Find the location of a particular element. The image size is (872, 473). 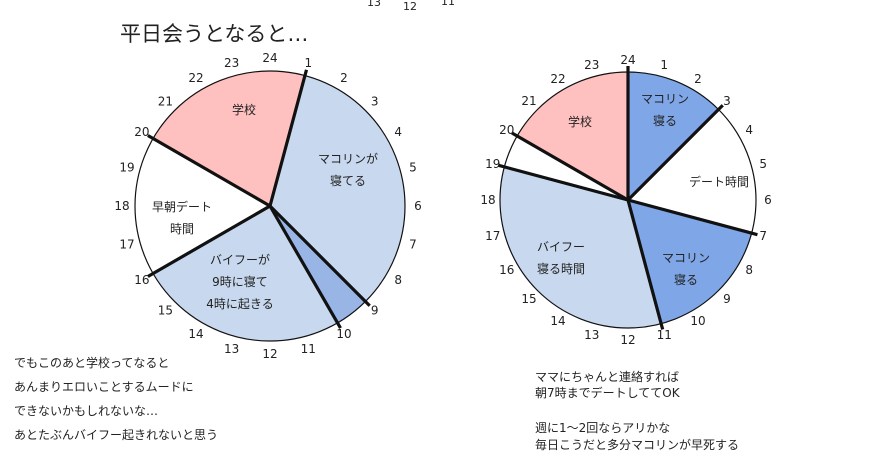

right-slice-label-3-1: マコリン is located at coordinates (686, 258).